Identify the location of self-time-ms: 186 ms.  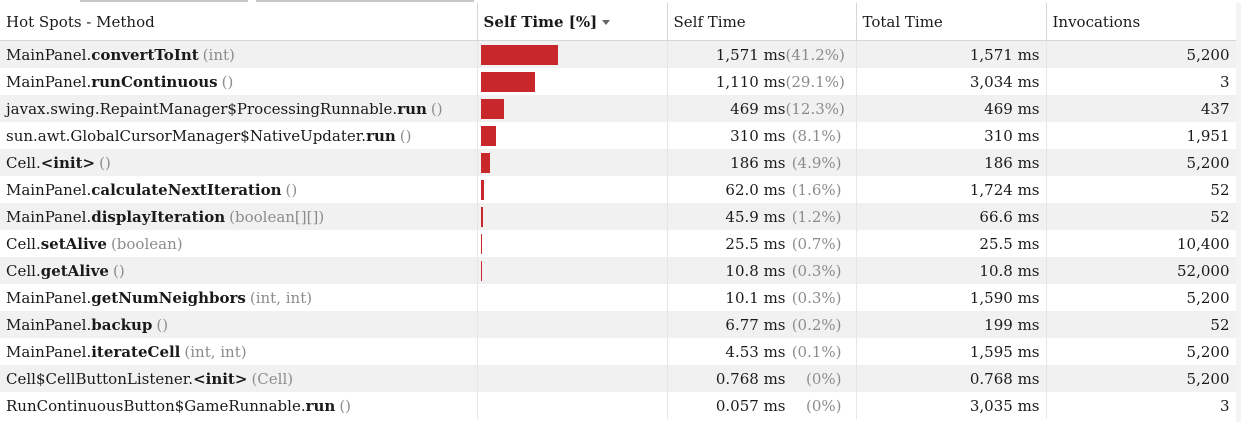
(758, 162).